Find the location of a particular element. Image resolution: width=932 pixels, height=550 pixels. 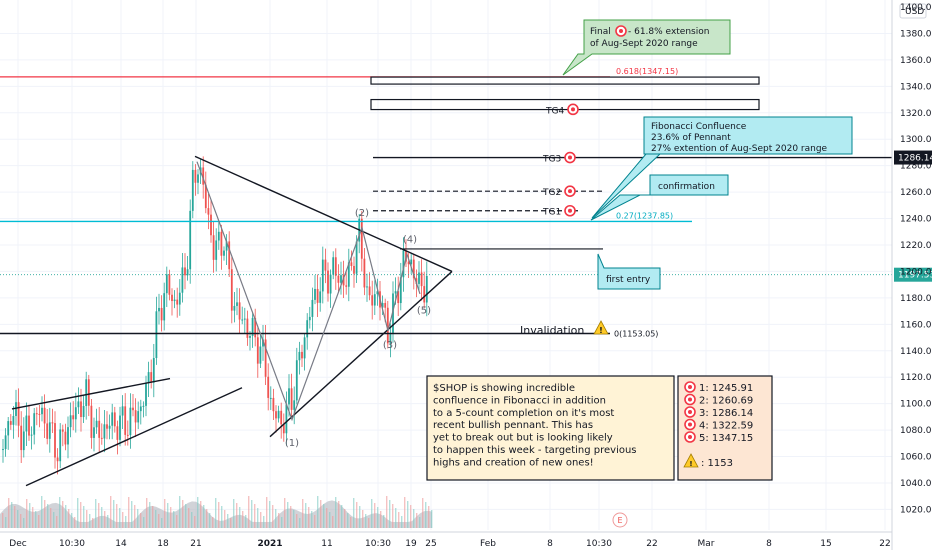

fib-618-label: 0.618(1347.15) is located at coordinates (647, 71).